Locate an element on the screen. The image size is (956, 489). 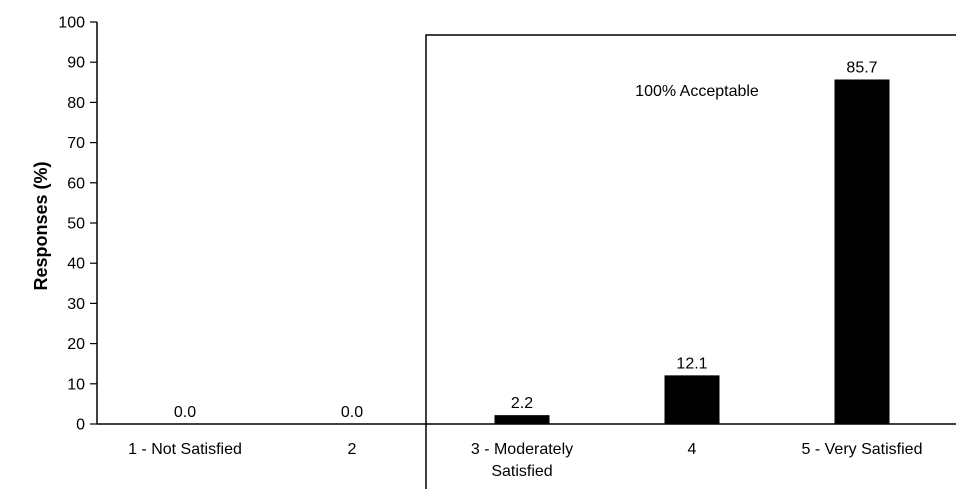
y-tick-label: 30 is located at coordinates (76, 304).